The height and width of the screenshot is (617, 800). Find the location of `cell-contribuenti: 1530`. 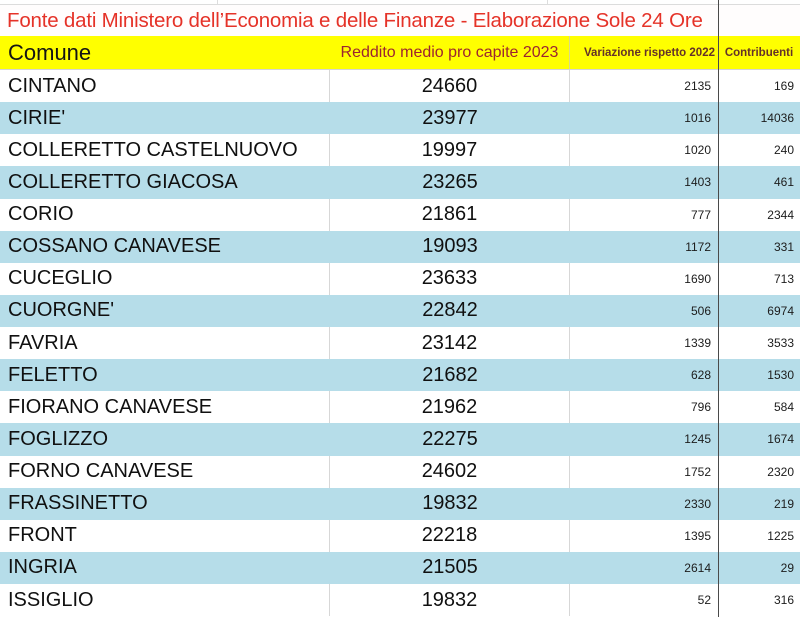

cell-contribuenti: 1530 is located at coordinates (780, 375).